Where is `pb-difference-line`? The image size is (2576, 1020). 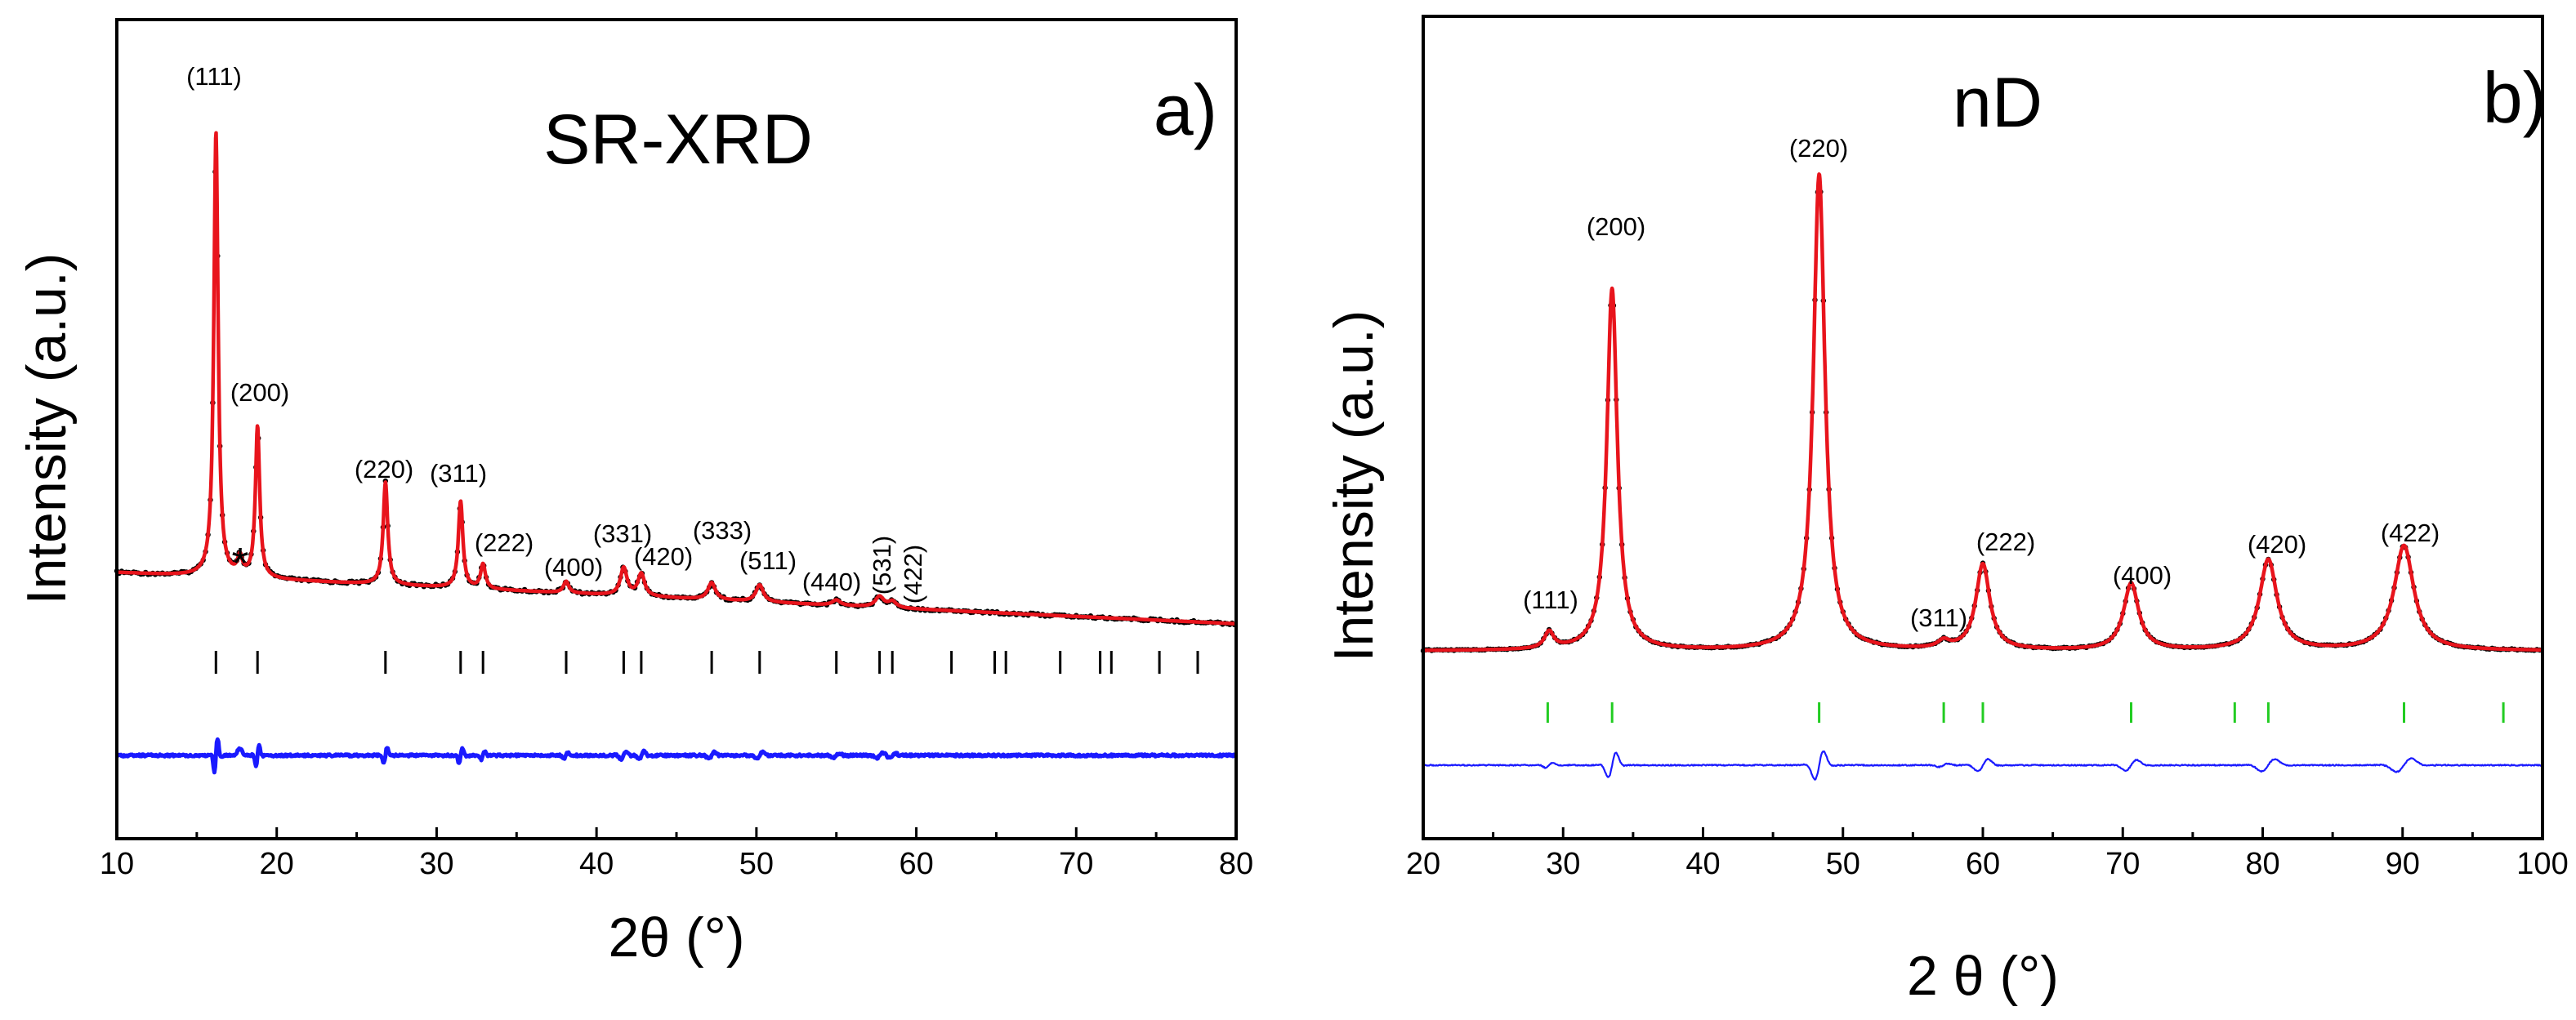 pb-difference-line is located at coordinates (1983, 766).